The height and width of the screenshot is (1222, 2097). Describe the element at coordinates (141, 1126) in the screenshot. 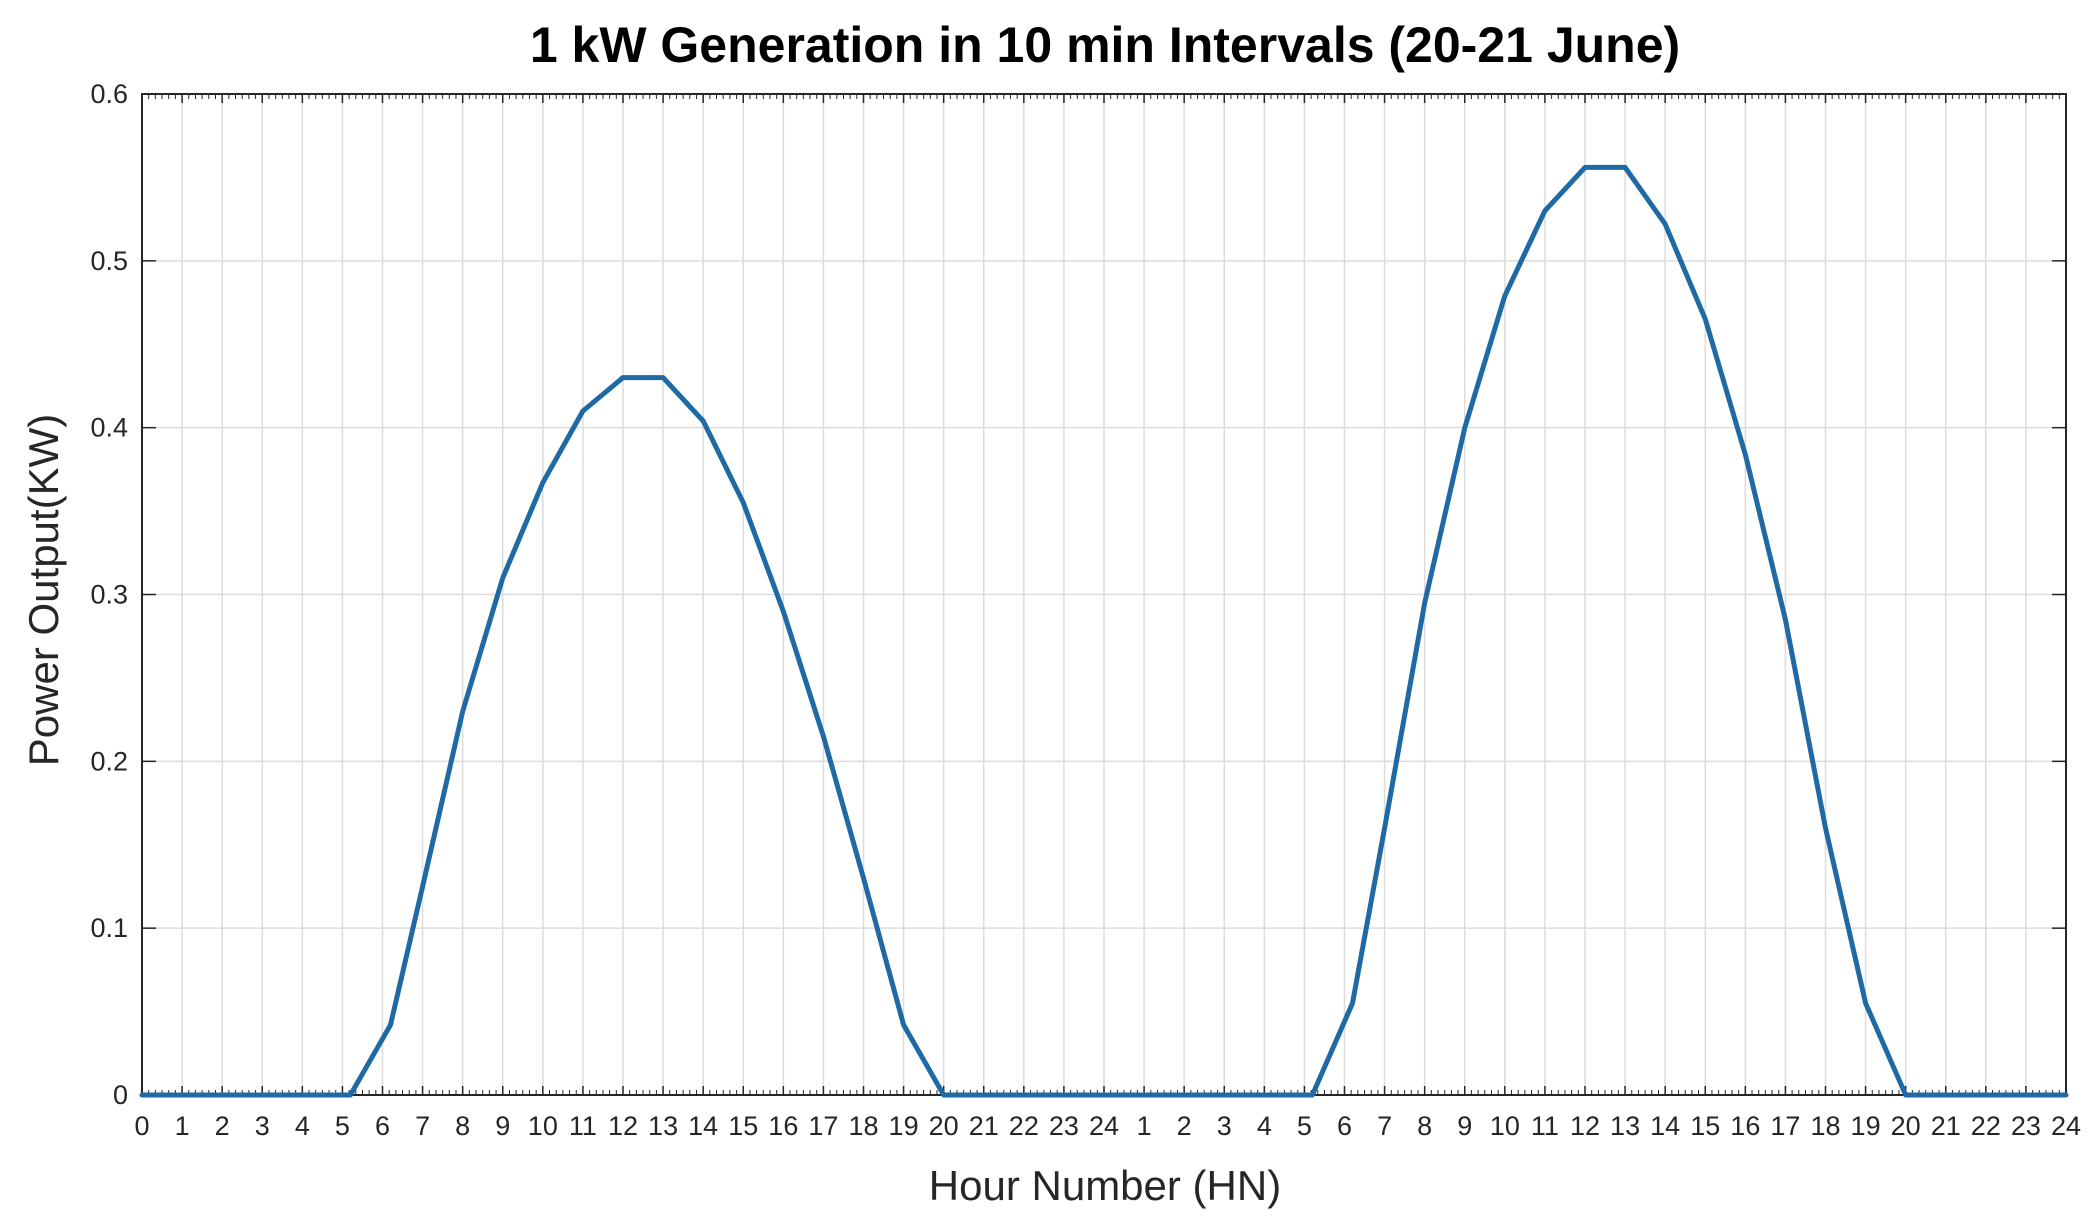

I see `x-tick-label: 0` at that location.